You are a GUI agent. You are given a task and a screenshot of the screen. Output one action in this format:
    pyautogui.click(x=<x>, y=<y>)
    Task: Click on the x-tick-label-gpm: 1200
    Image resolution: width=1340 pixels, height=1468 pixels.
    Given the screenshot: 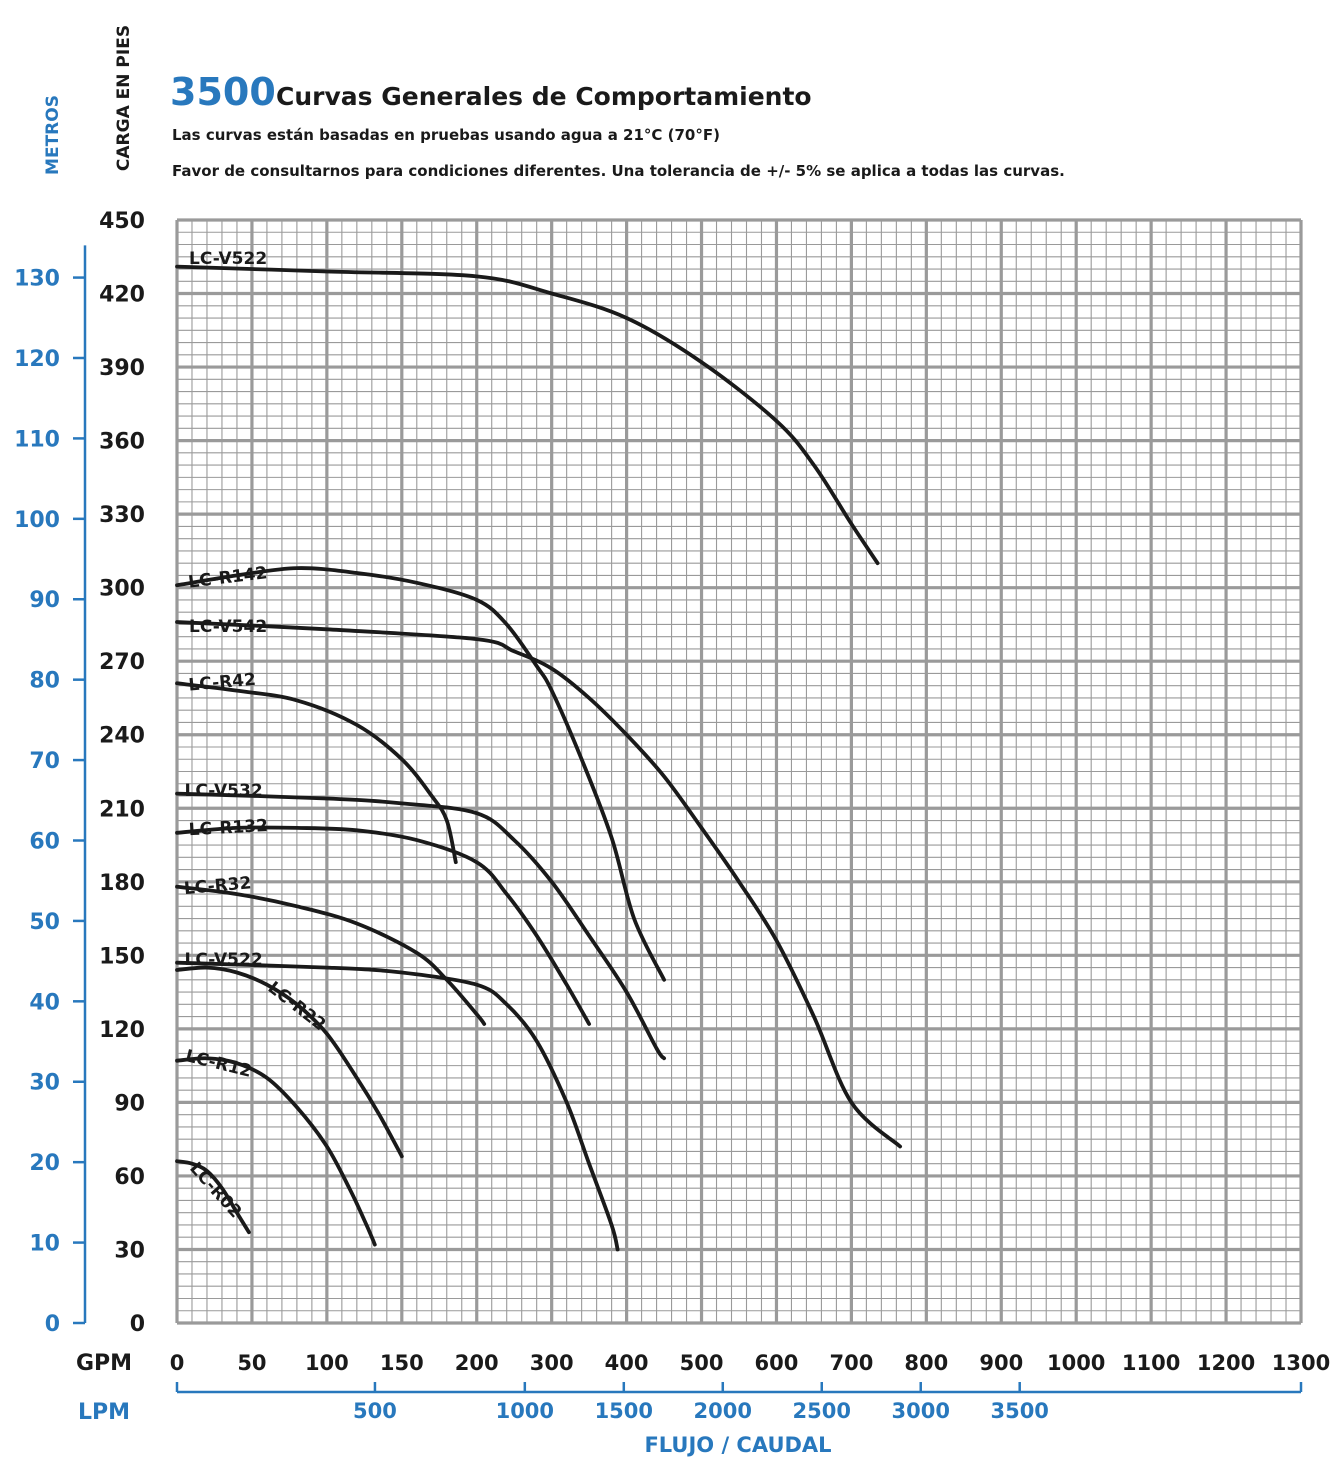 What is the action you would take?
    pyautogui.click(x=1226, y=1363)
    